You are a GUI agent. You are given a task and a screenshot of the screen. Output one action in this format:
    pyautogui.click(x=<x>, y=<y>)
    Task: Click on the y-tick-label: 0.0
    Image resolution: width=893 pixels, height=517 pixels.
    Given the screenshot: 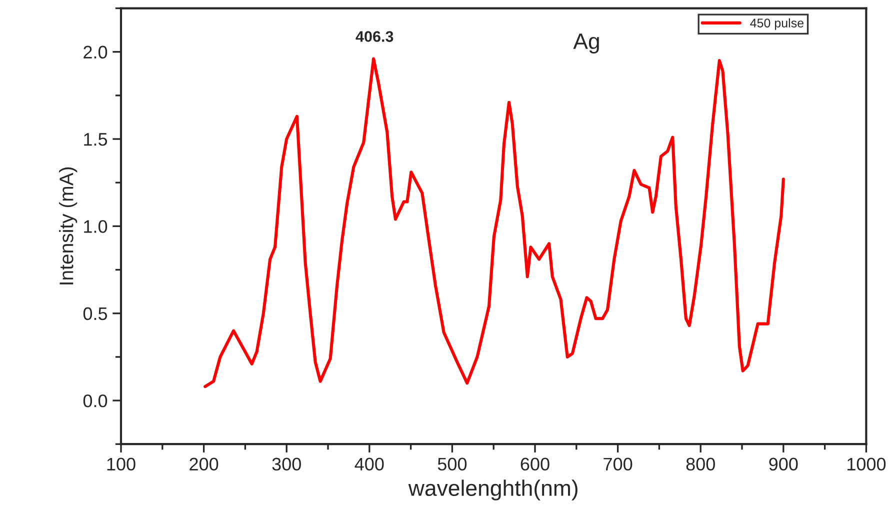 What is the action you would take?
    pyautogui.click(x=95, y=401)
    